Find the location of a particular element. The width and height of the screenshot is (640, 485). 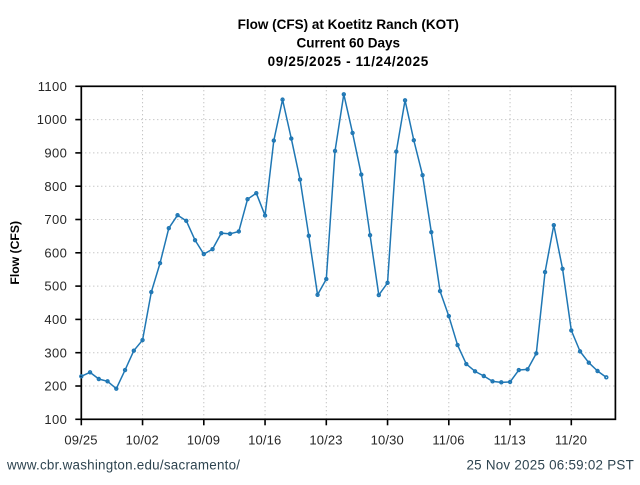

svg-text: 300 is located at coordinates (55, 352).